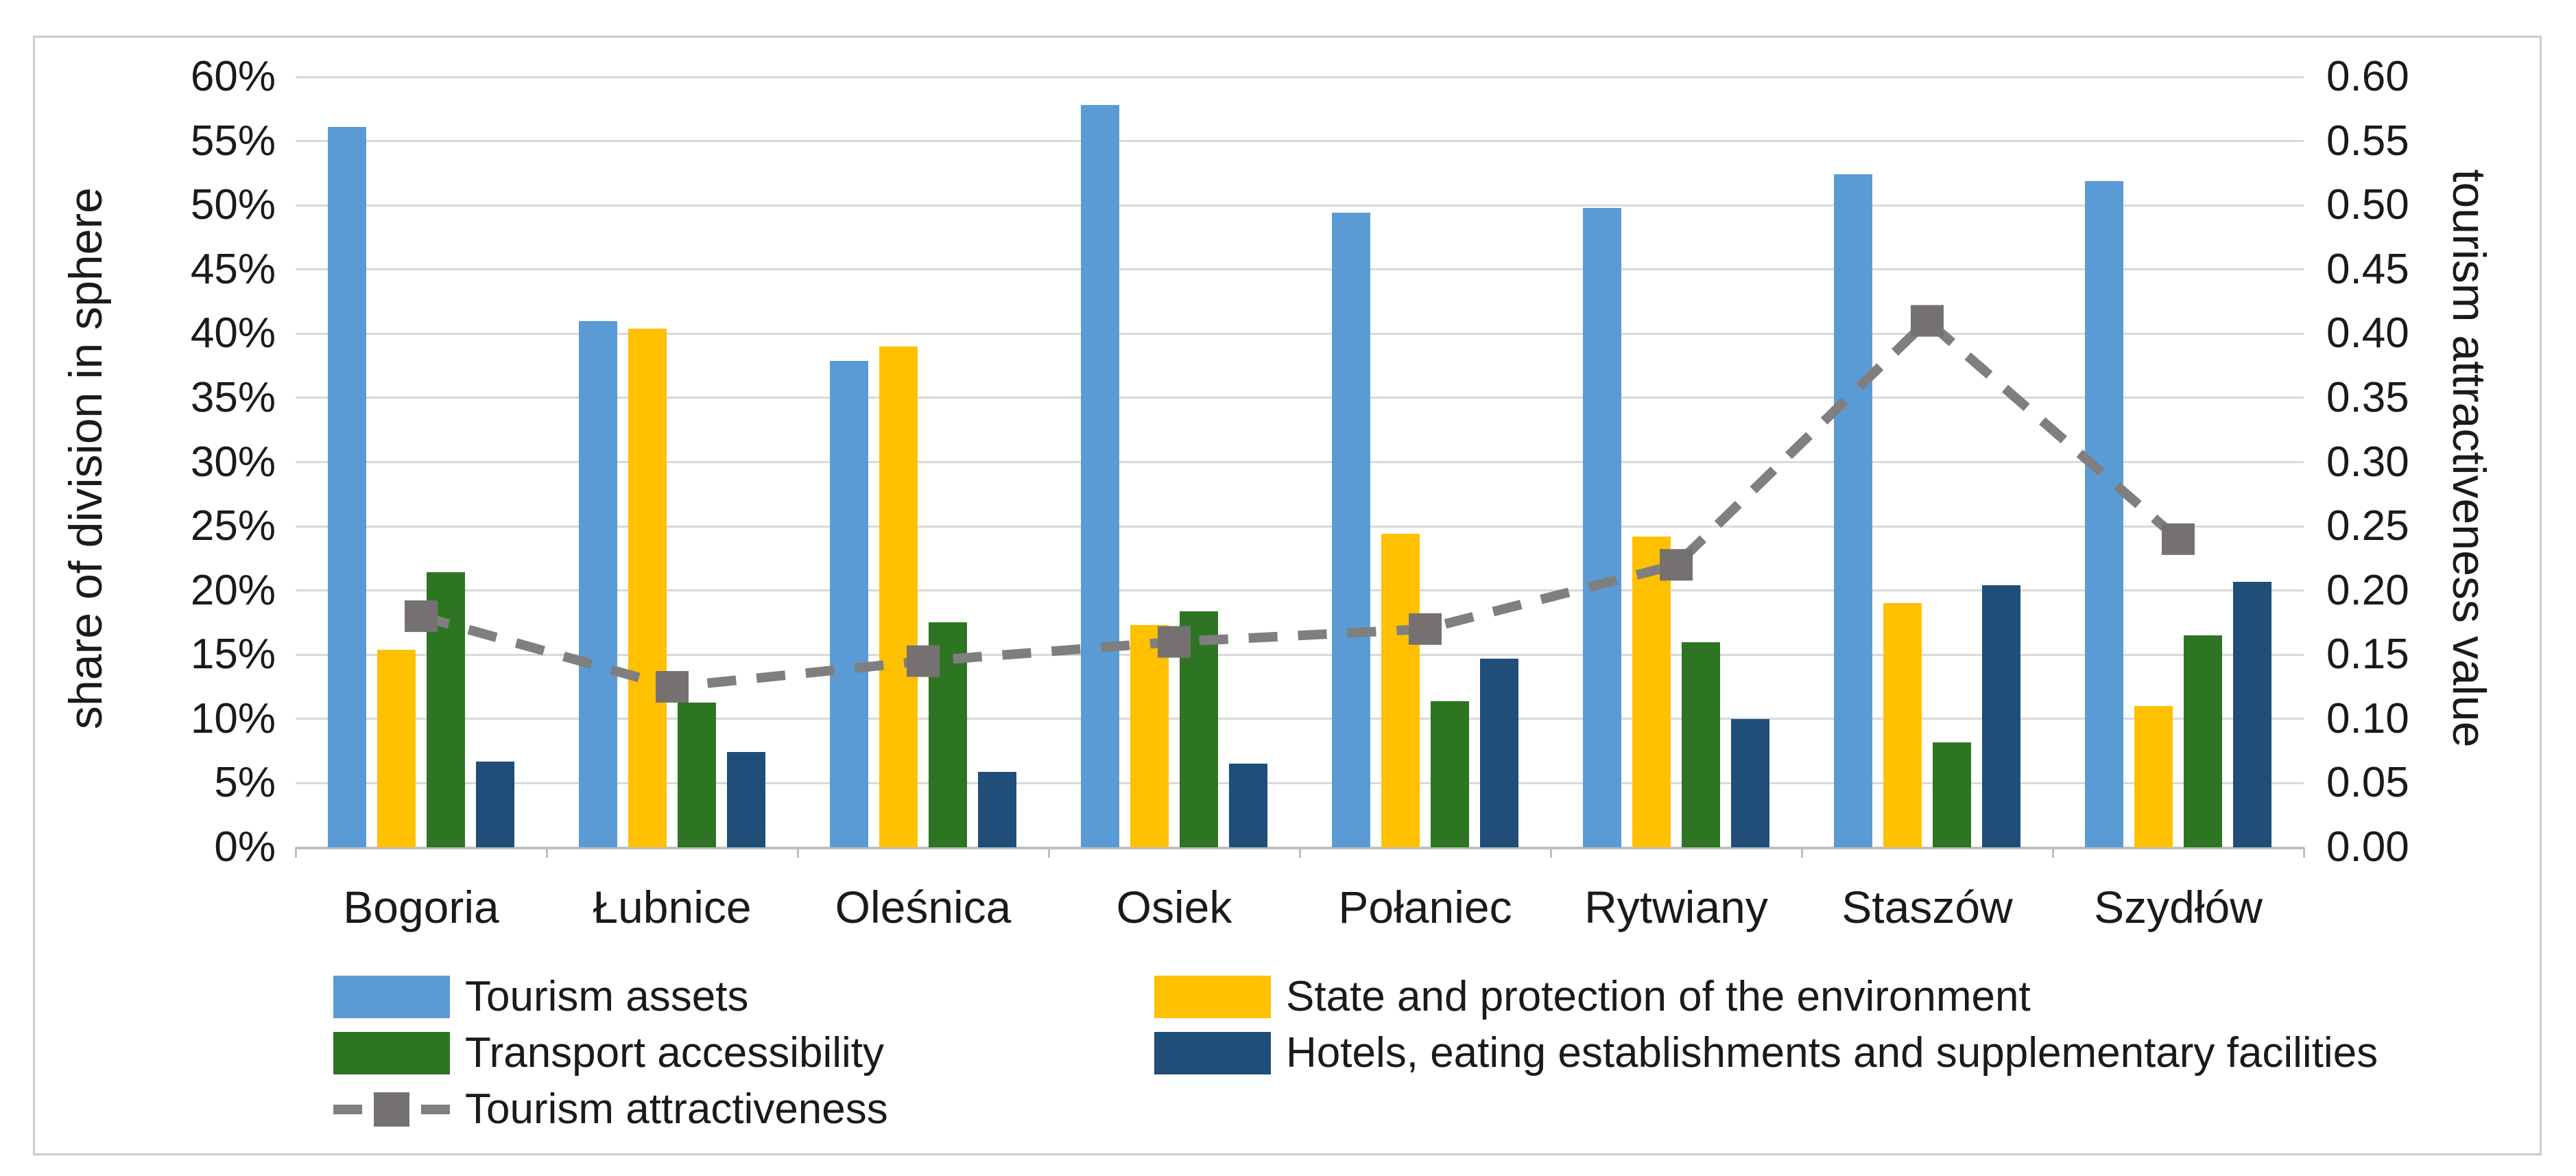 This screenshot has height=1176, width=2576. Describe the element at coordinates (233, 397) in the screenshot. I see `left-axis-tick-label: 35%` at that location.